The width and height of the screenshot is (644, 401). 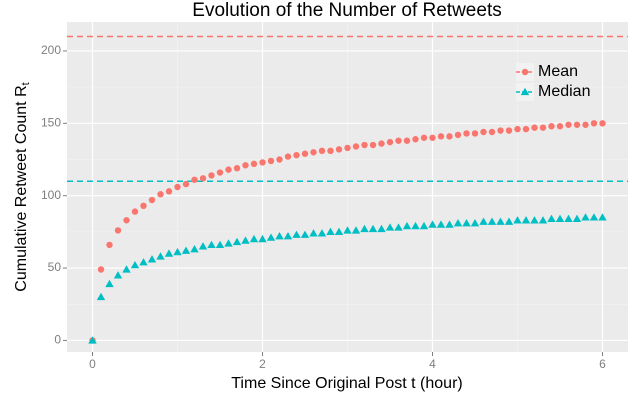 I want to click on x-tick-label: 0, so click(x=92, y=364).